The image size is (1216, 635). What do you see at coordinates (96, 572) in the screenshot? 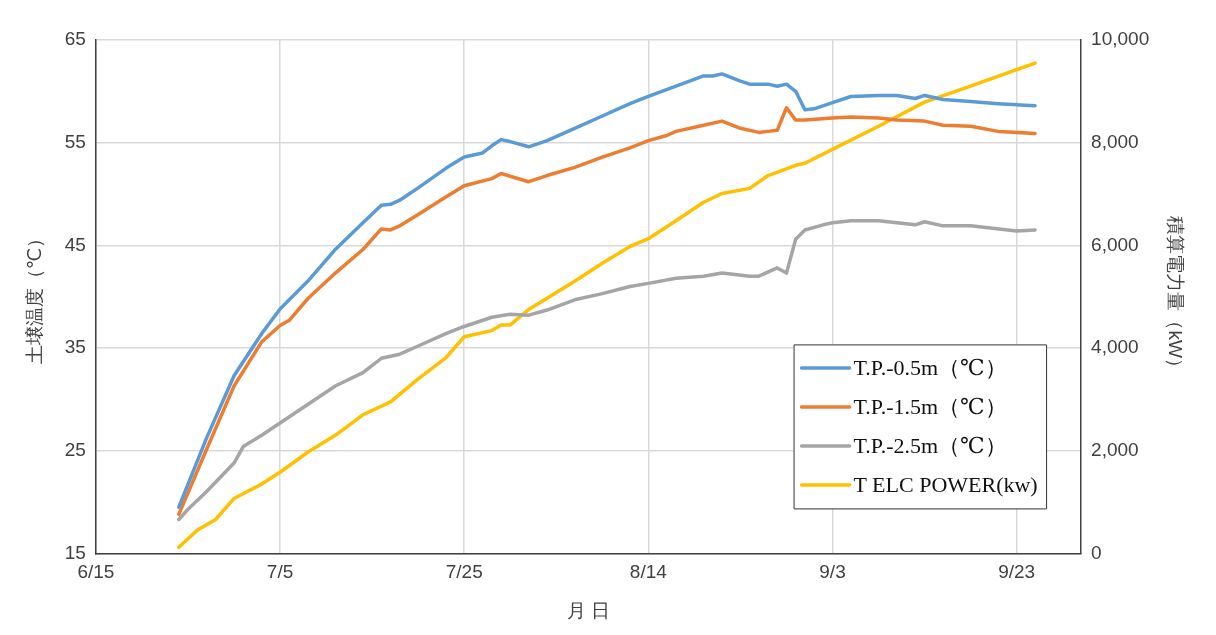
I see `x-tick-label: 6/15` at bounding box center [96, 572].